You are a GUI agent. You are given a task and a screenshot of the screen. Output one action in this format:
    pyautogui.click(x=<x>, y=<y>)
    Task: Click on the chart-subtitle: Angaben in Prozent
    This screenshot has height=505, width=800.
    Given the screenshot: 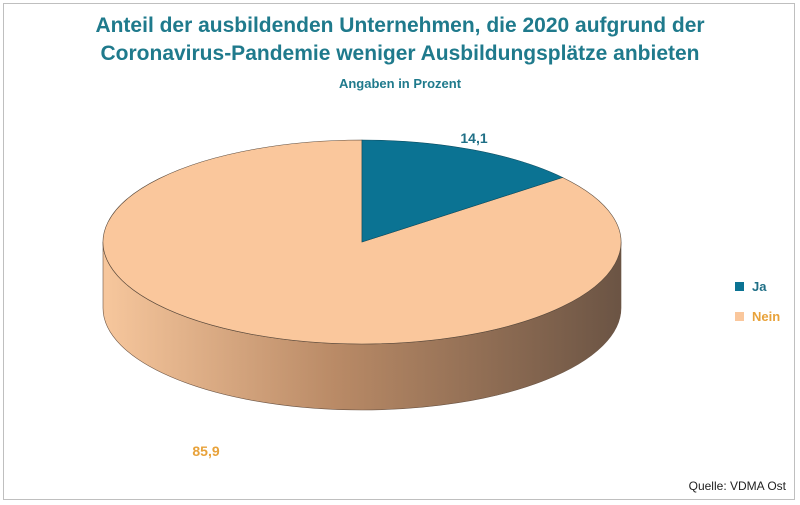 What is the action you would take?
    pyautogui.click(x=400, y=83)
    